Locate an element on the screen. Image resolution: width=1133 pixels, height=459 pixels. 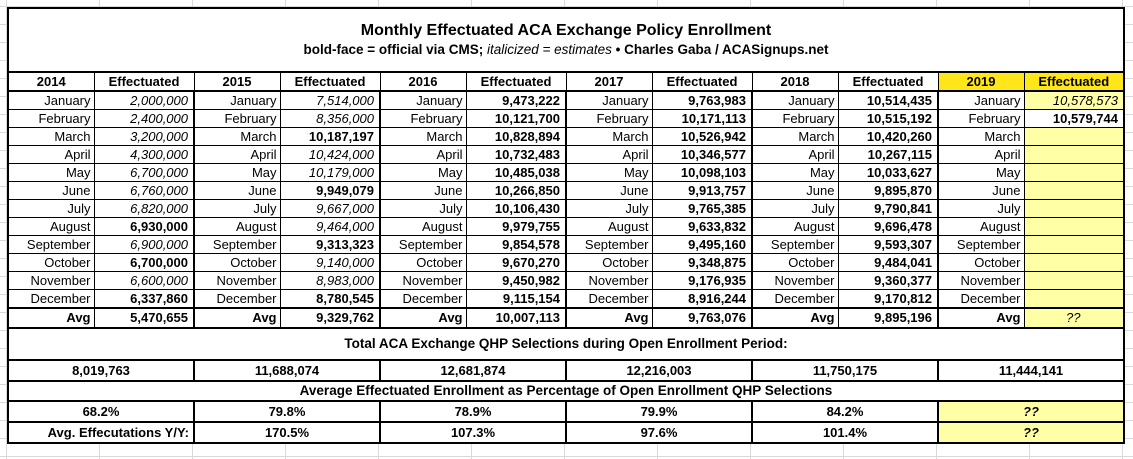
month-cell-2018-august: August is located at coordinates (795, 226).